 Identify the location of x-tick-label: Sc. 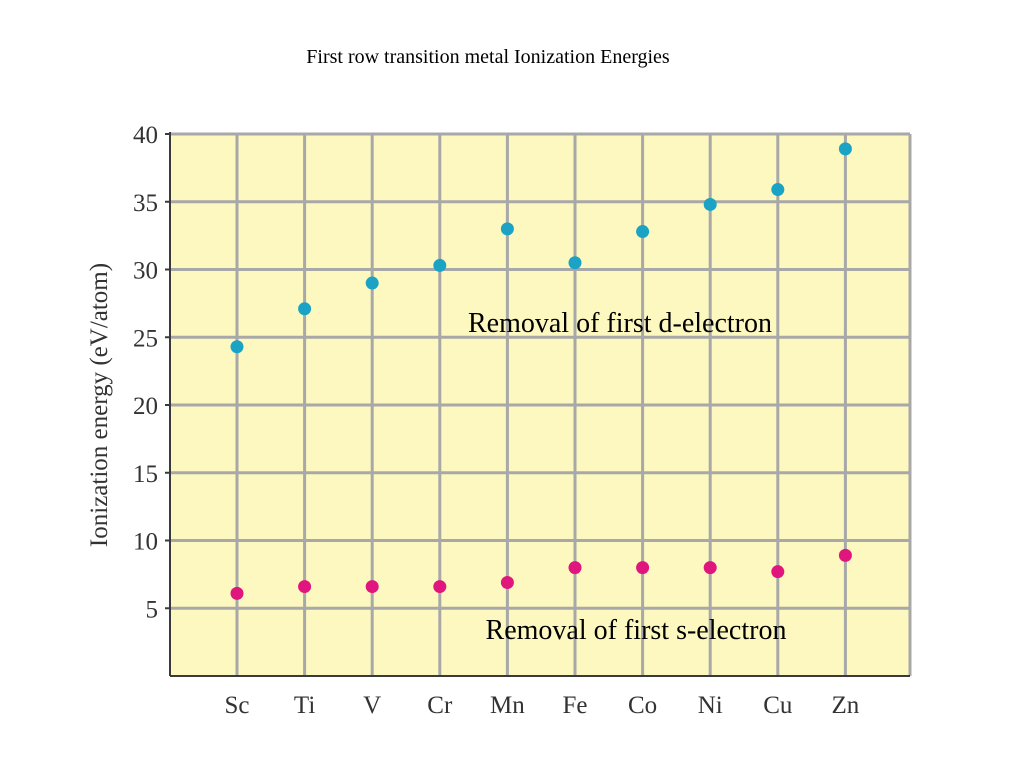
(237, 705).